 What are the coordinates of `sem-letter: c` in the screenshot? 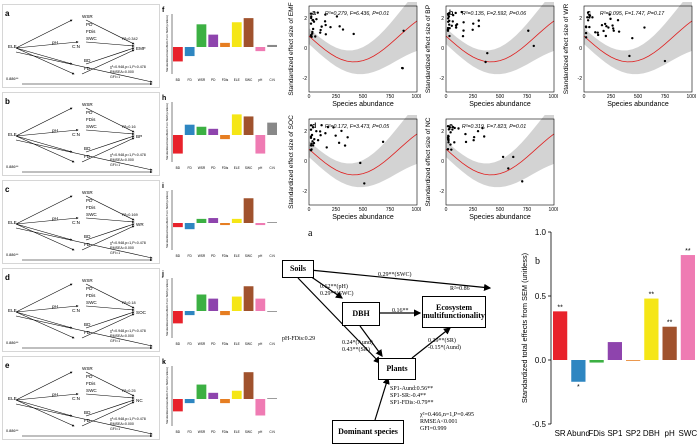 It's located at (7, 189).